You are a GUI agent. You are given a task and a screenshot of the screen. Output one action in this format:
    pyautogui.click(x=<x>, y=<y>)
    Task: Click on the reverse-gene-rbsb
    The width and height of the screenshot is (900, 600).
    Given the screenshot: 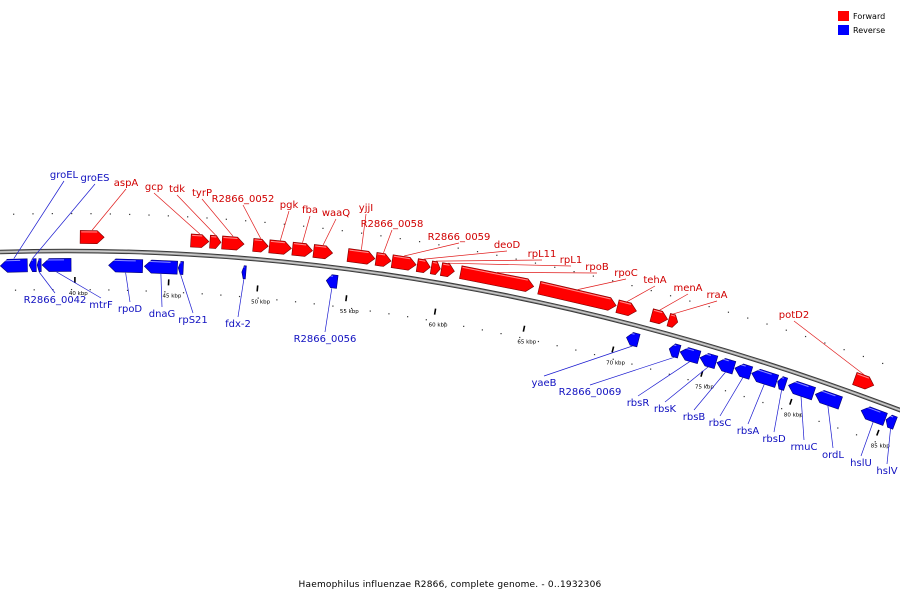 What is the action you would take?
    pyautogui.click(x=726, y=366)
    